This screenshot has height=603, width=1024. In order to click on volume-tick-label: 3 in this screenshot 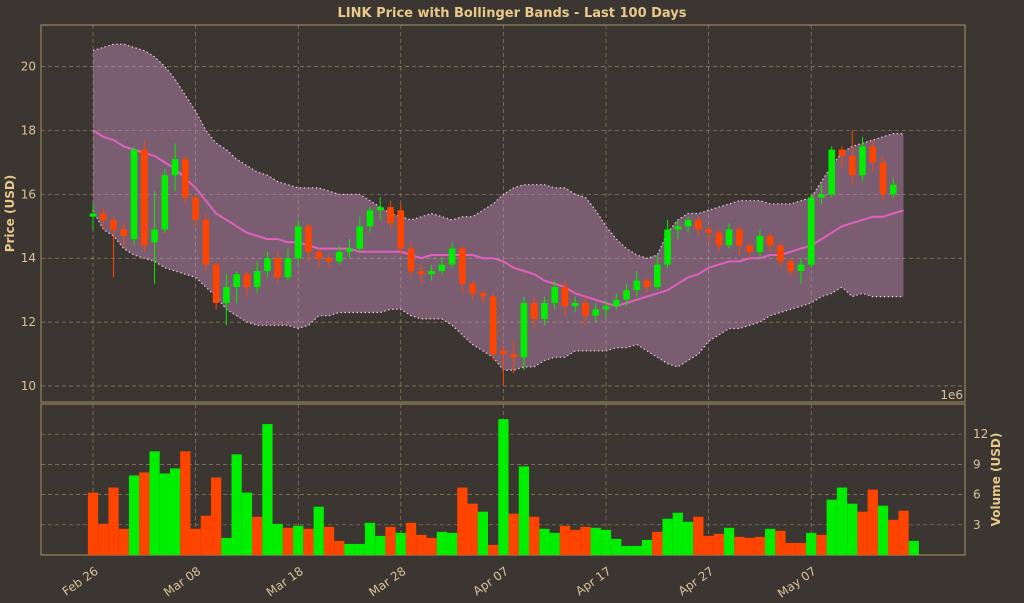, I will do `click(977, 525)`.